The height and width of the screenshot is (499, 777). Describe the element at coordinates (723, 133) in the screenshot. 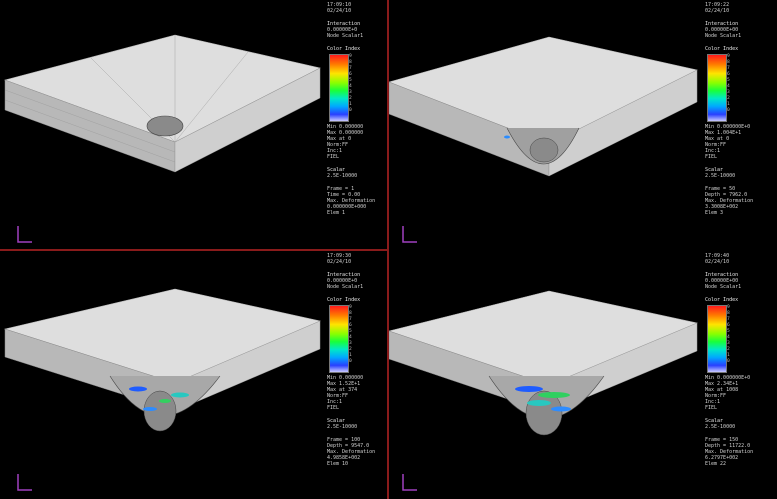

I see `max-value: Max 1.004E+1` at that location.